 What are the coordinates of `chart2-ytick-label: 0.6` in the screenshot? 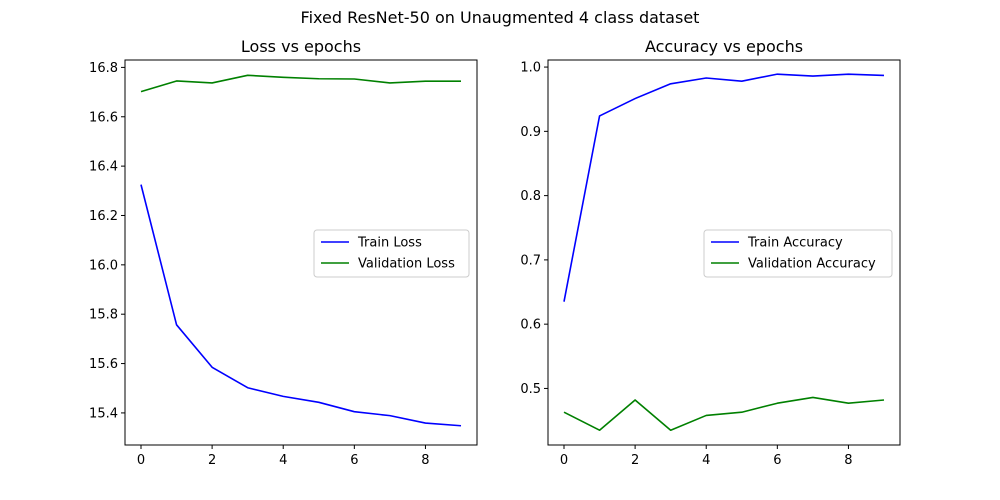 It's located at (530, 325).